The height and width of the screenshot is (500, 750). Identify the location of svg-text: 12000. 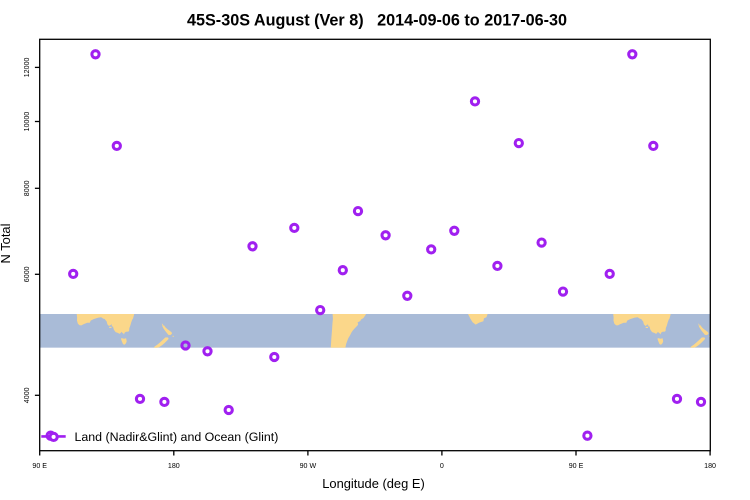
(27, 67).